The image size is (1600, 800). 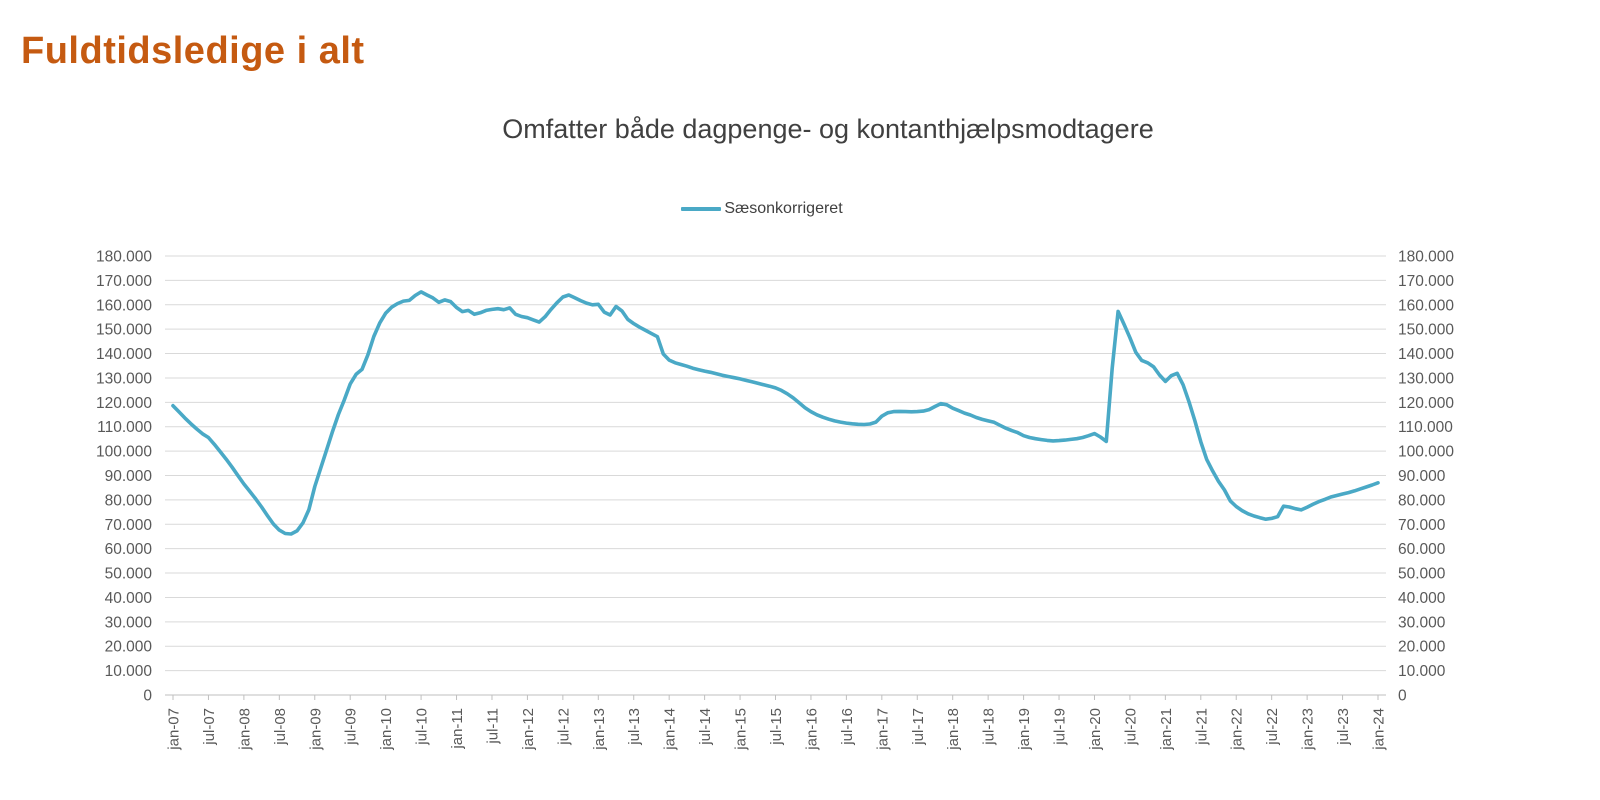 I want to click on x-tick-label: jan-07, so click(x=174, y=729).